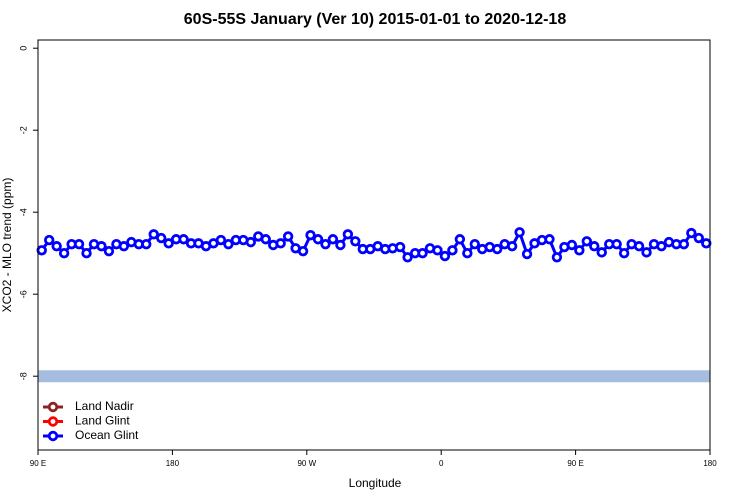 Image resolution: width=750 pixels, height=500 pixels. I want to click on legend-label: Land Glint, so click(102, 421).